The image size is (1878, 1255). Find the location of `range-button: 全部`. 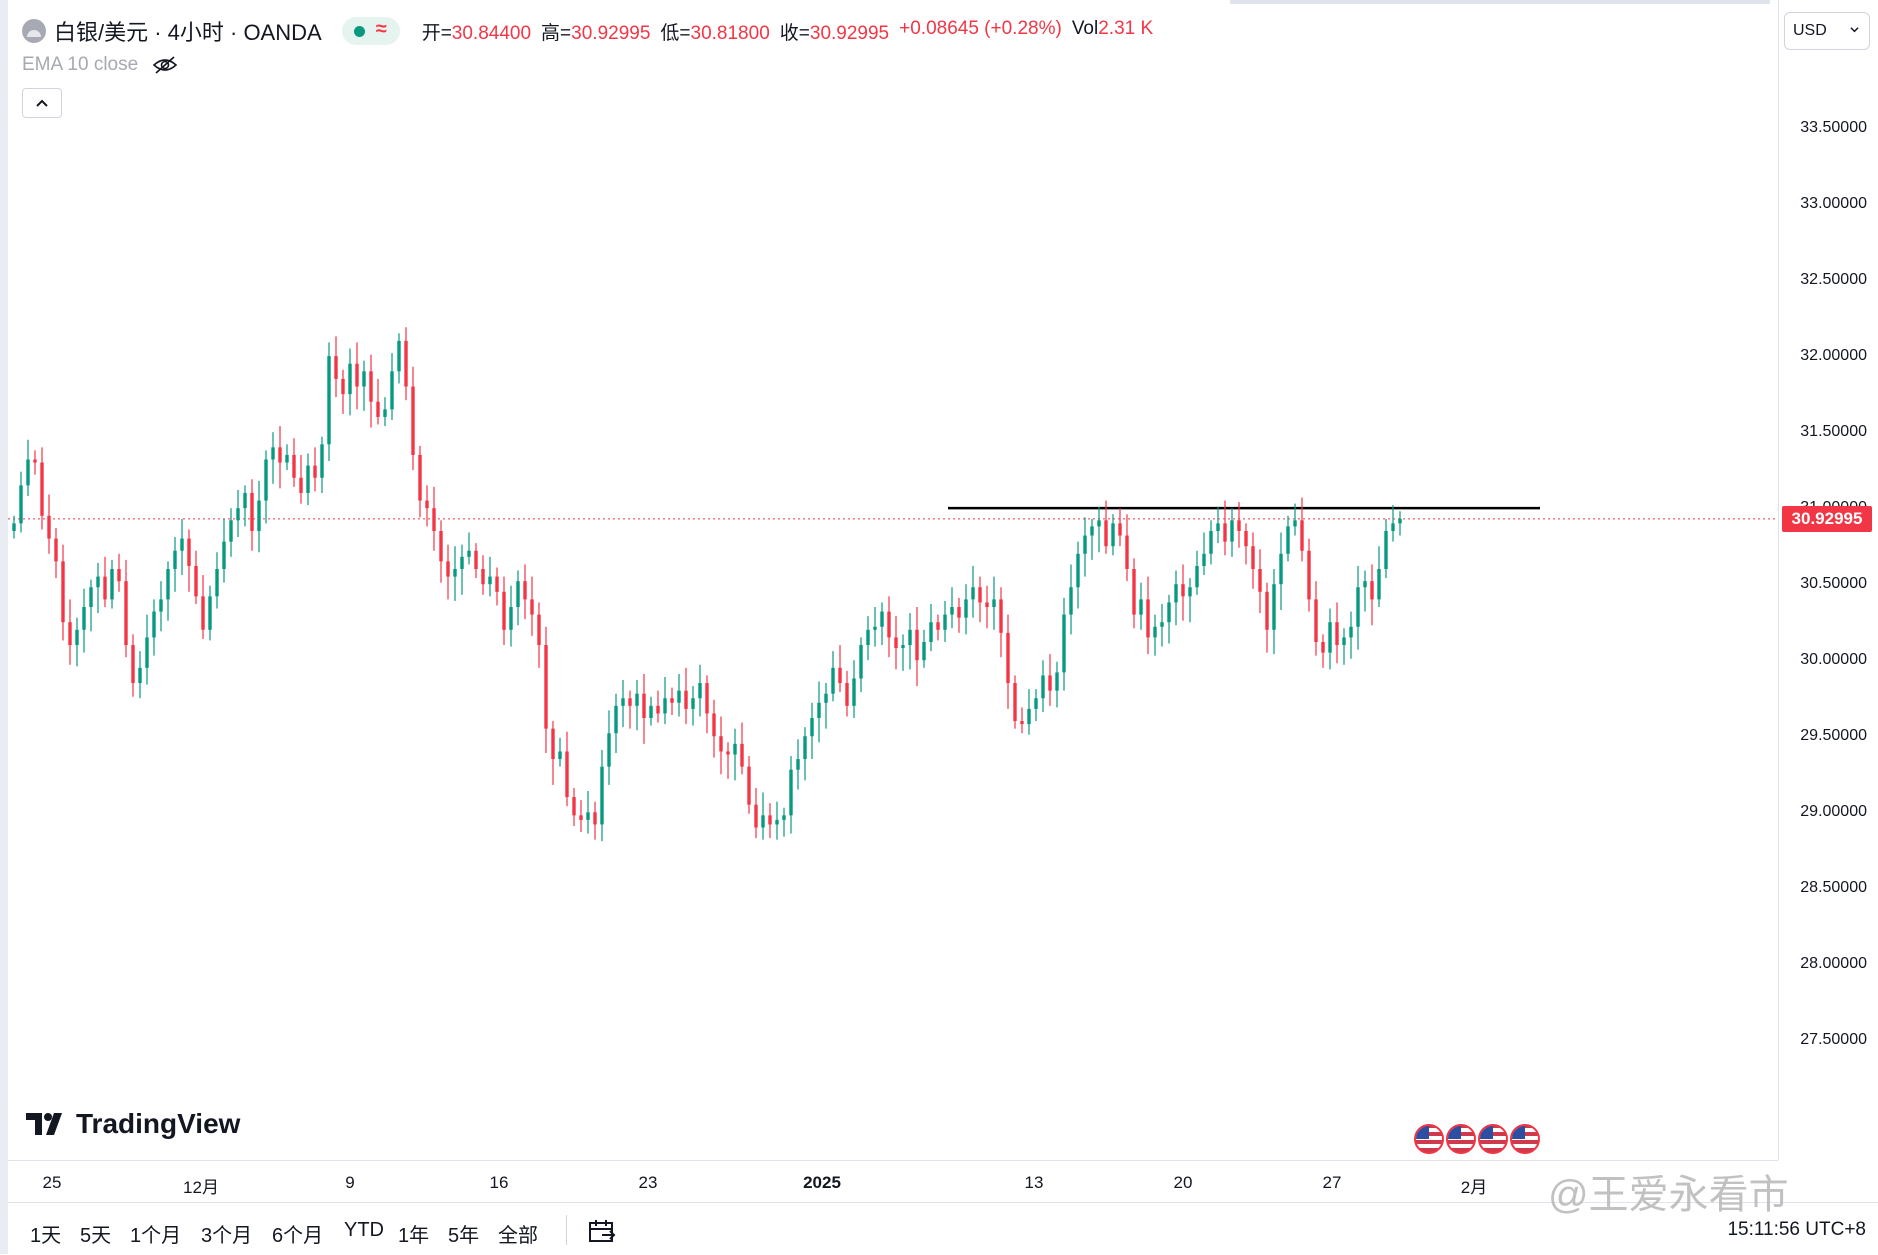

range-button: 全部 is located at coordinates (518, 1236).